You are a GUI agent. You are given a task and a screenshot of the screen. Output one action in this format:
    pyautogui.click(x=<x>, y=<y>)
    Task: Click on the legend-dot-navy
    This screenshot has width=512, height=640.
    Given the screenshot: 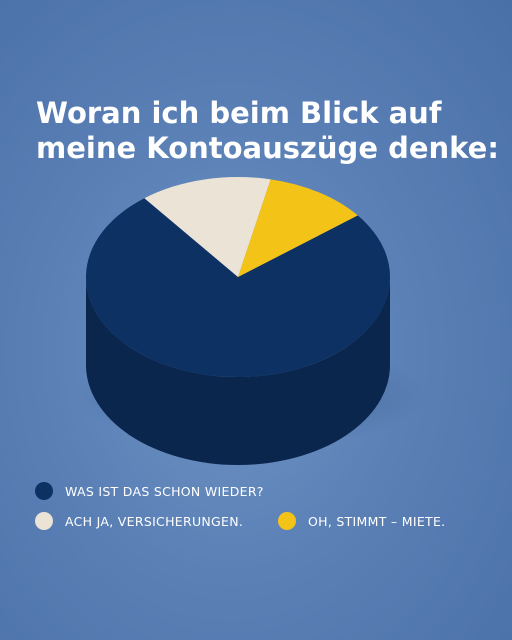 What is the action you would take?
    pyautogui.click(x=44, y=491)
    